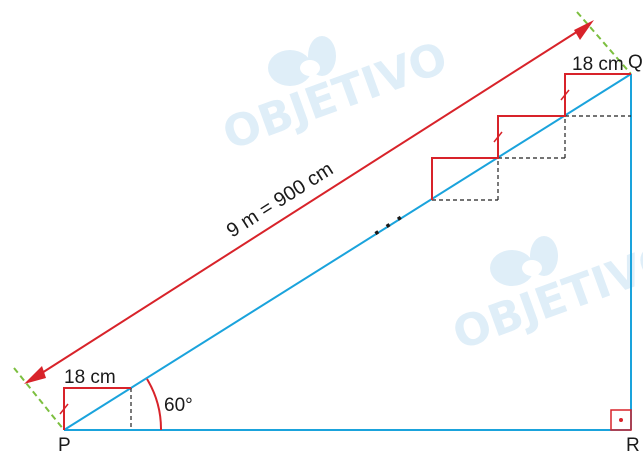 Image resolution: width=643 pixels, height=454 pixels. What do you see at coordinates (64, 444) in the screenshot?
I see `vertex-p-label: P` at bounding box center [64, 444].